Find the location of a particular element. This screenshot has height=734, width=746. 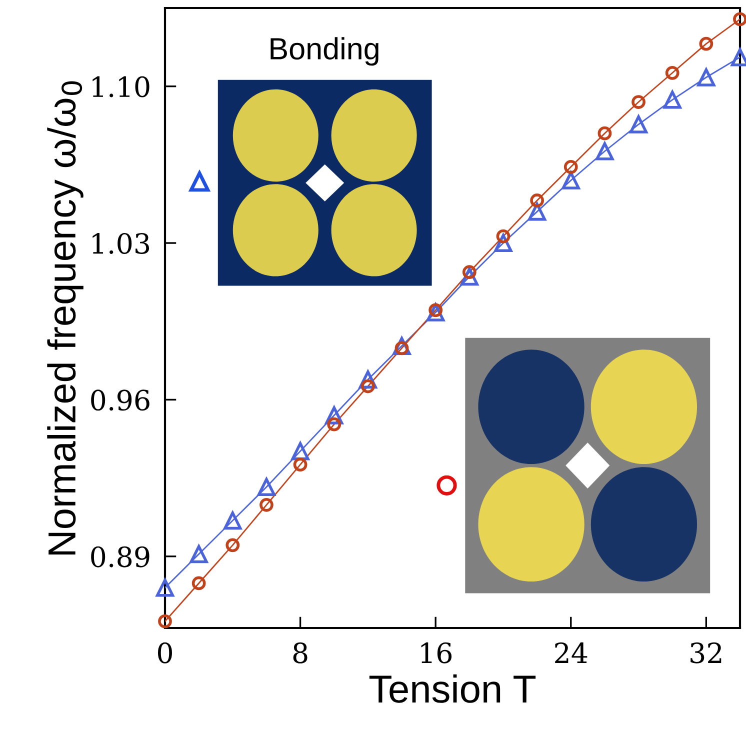

y-axis-title: Normalized frequency ω/ω$_{0}$ is located at coordinates (65, 318).